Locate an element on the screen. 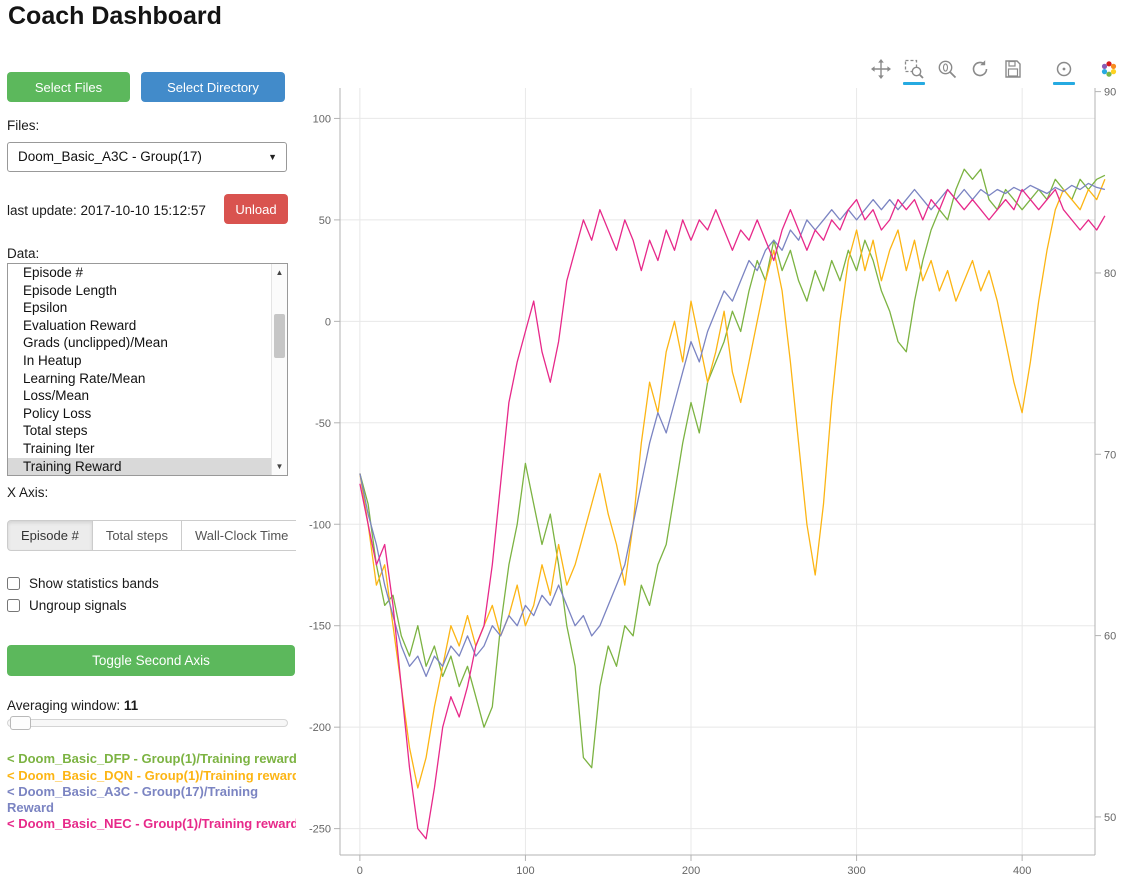  files-select: Doom_Basic_A3C - Group(17) ▼ is located at coordinates (147, 157).